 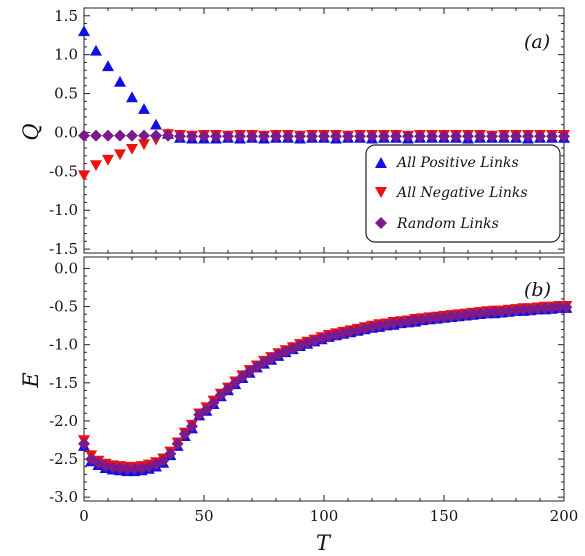 I want to click on y-tick-label: -2.5, so click(x=63, y=459).